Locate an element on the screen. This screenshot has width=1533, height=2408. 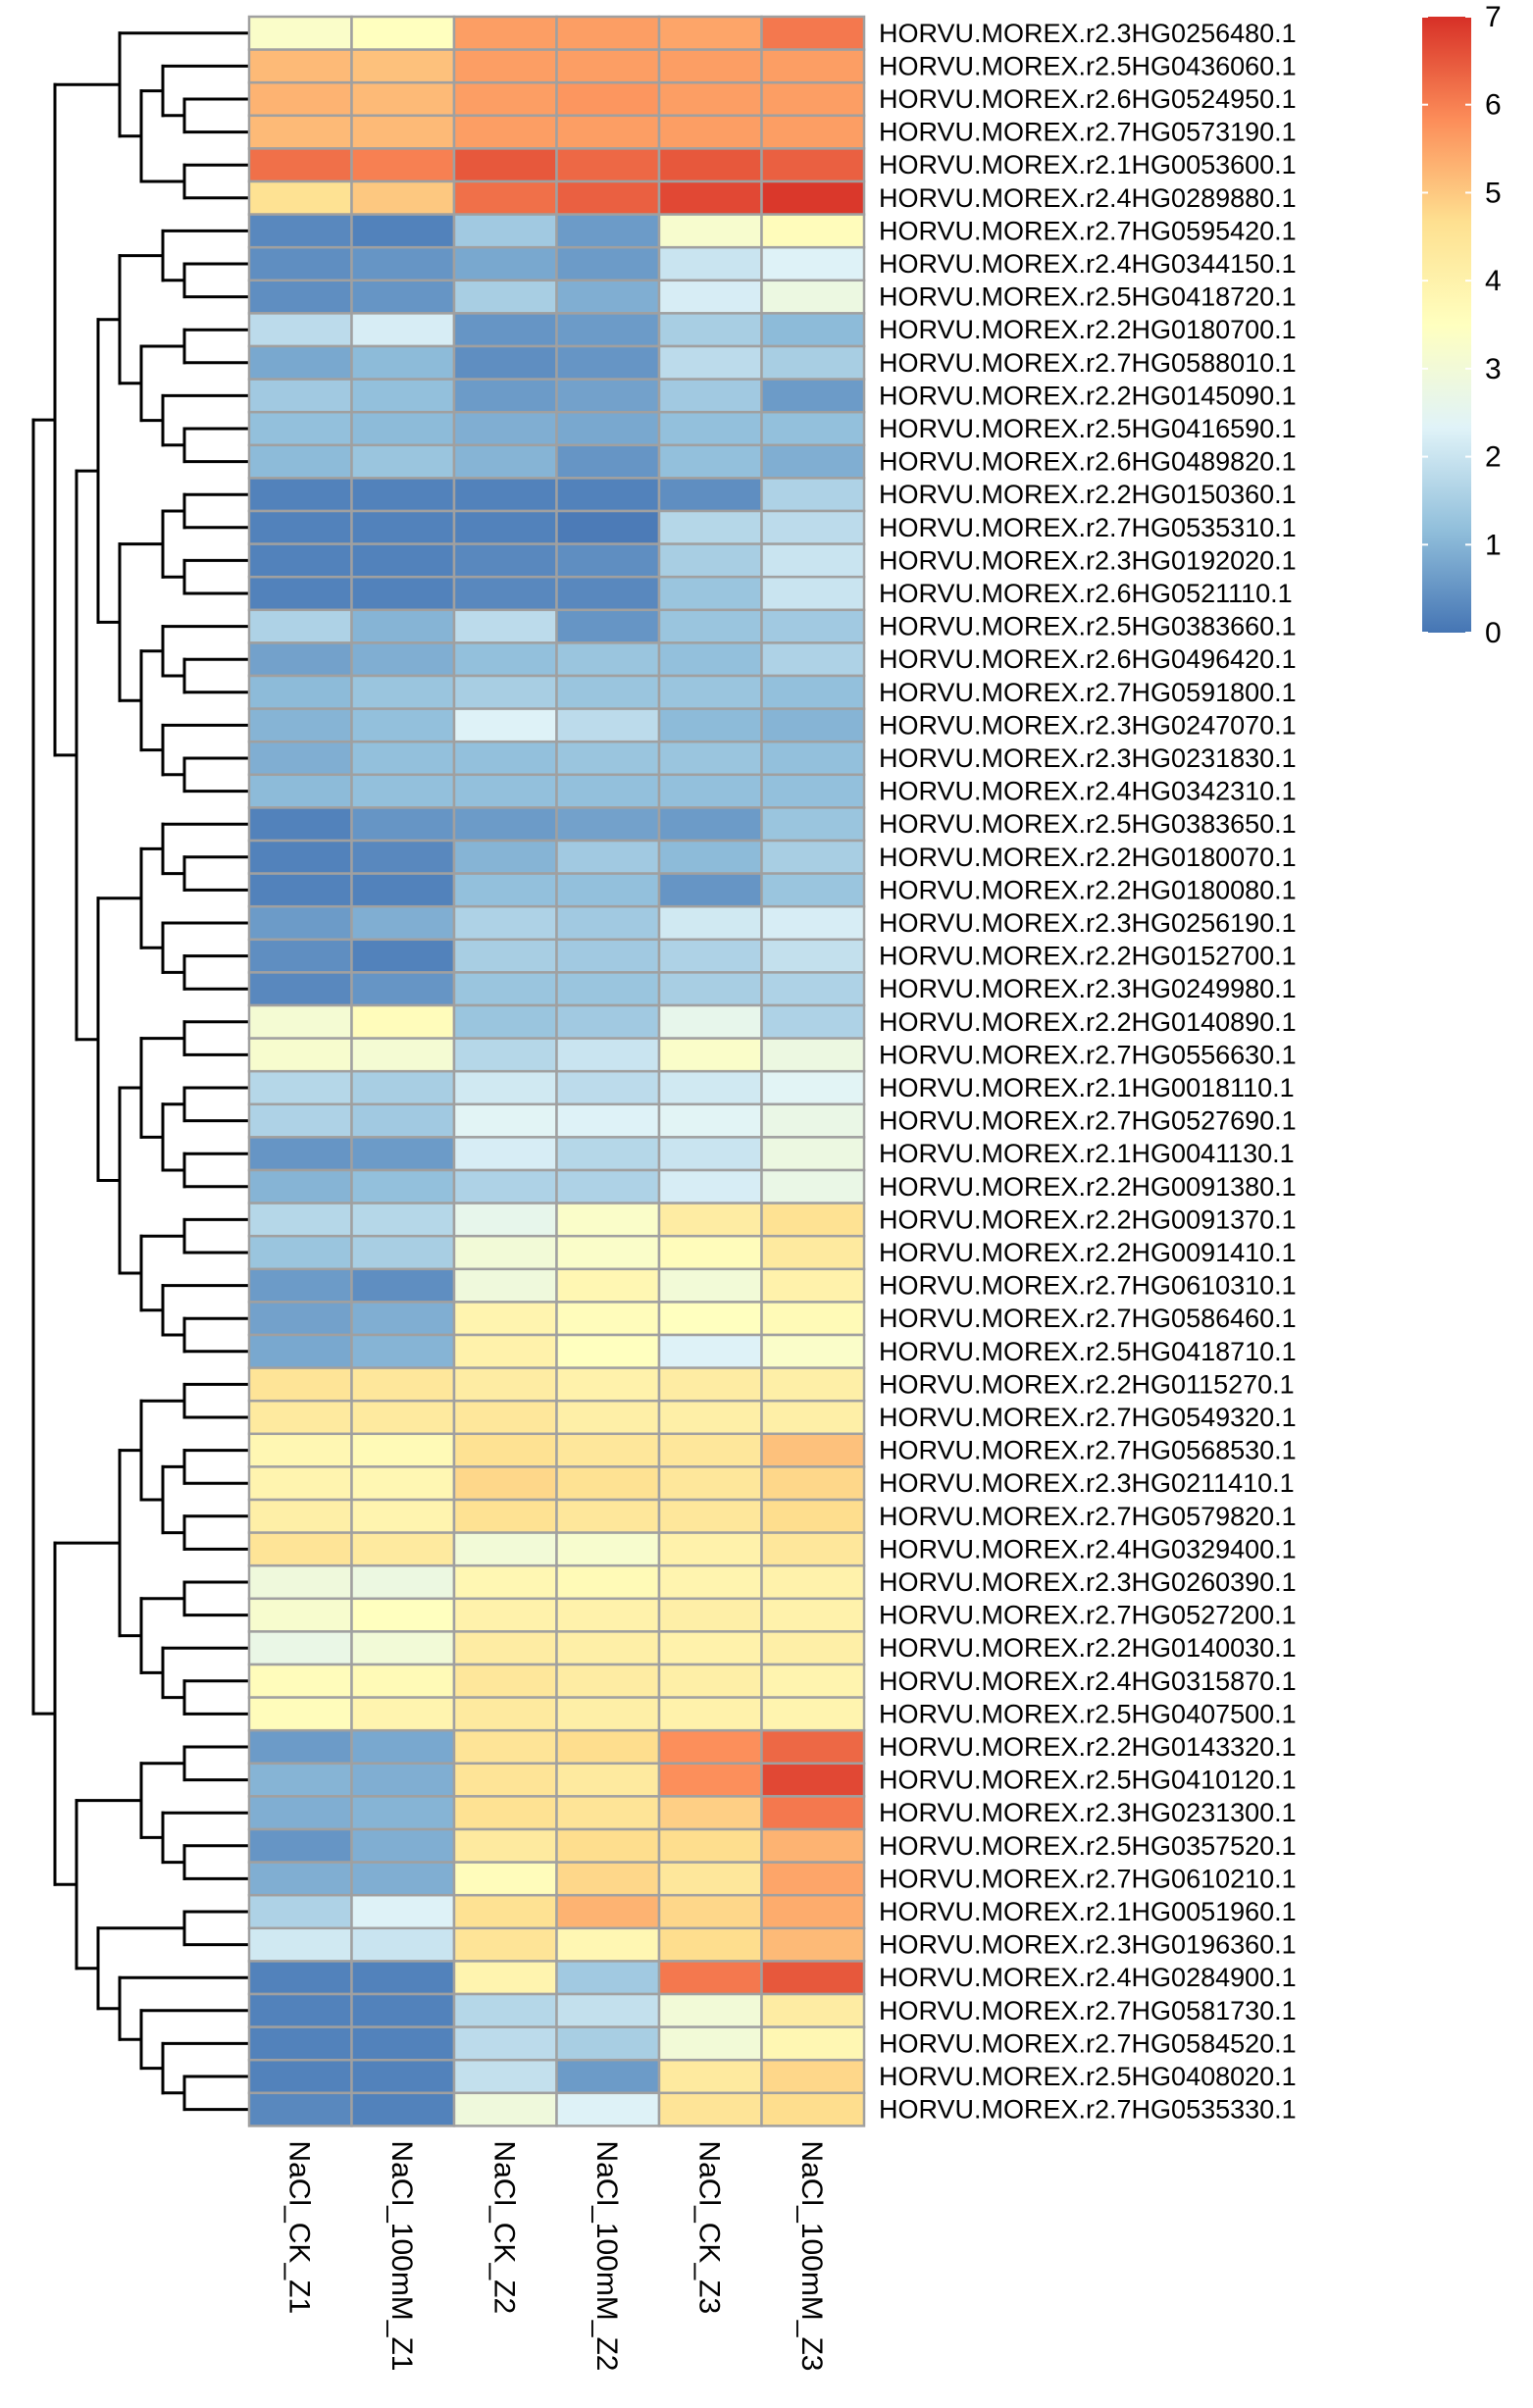
row-label: HORVU.MOREX.r2.2HG0180080.1 is located at coordinates (1088, 890).